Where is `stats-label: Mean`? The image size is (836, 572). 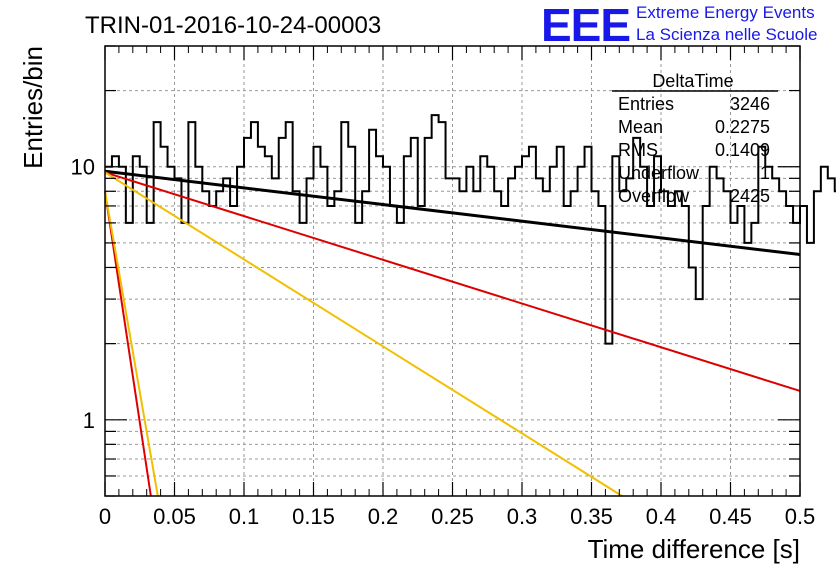 stats-label: Mean is located at coordinates (640, 127).